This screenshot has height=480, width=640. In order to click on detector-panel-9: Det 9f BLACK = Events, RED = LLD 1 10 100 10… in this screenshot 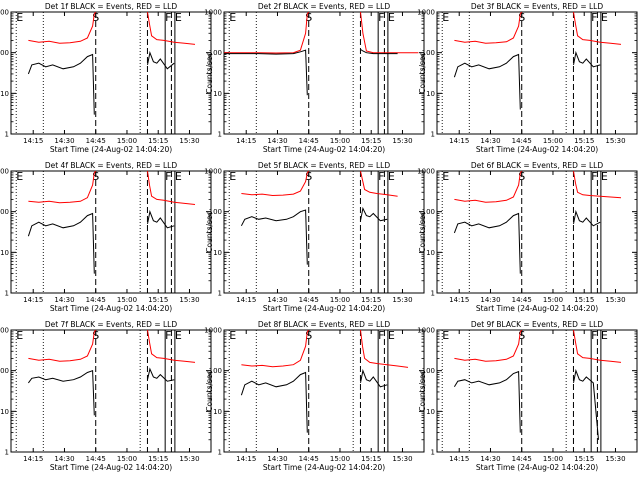, I will do `click(527, 396)`.